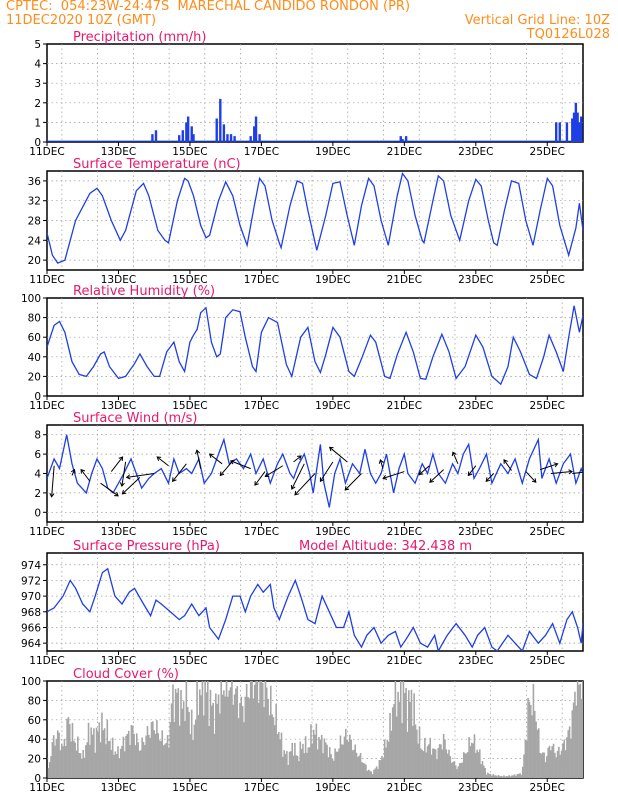 This screenshot has width=618, height=800. What do you see at coordinates (34, 358) in the screenshot?
I see `y-tick-label: 40` at bounding box center [34, 358].